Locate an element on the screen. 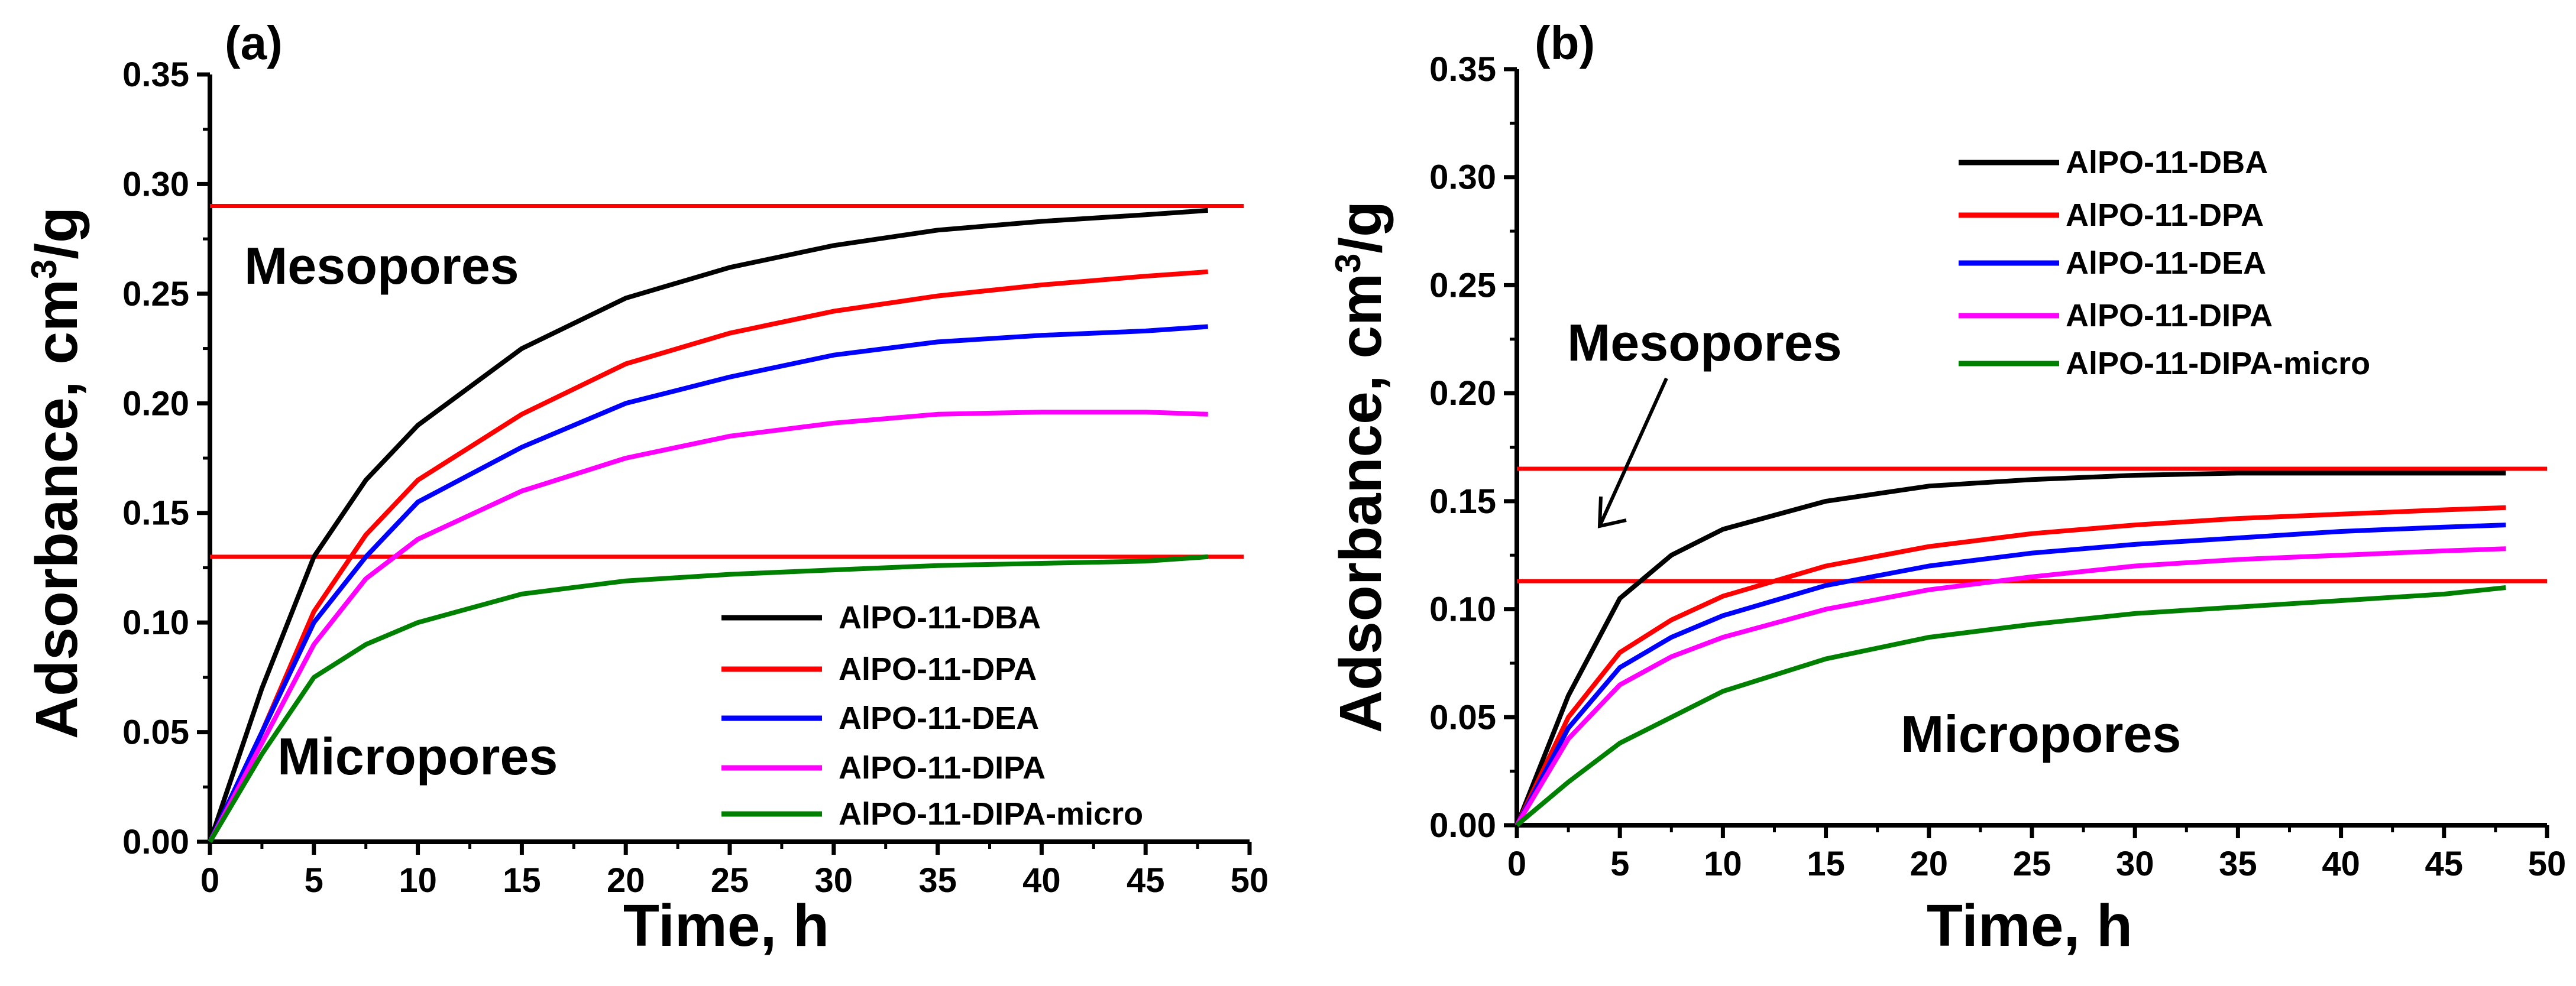 Image resolution: width=2576 pixels, height=986 pixels. series-line-alpo-11-dba is located at coordinates (2010, 648).